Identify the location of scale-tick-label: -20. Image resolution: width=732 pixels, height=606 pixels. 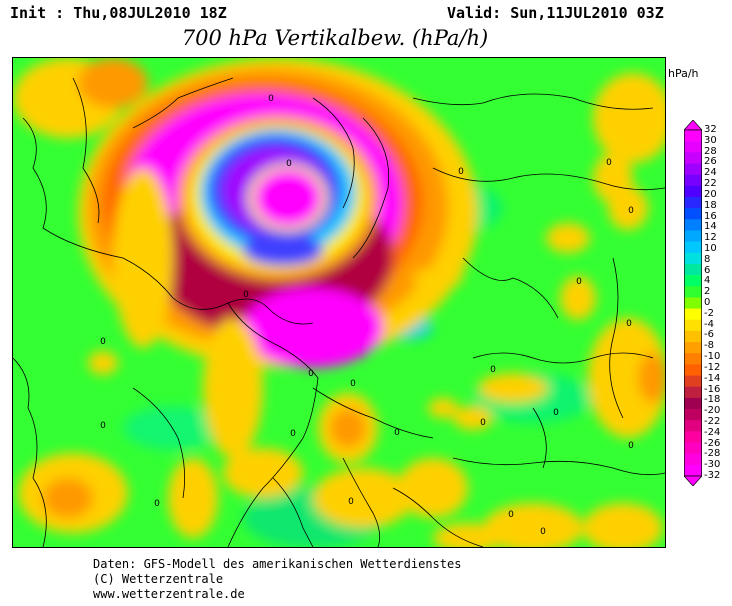
(712, 411).